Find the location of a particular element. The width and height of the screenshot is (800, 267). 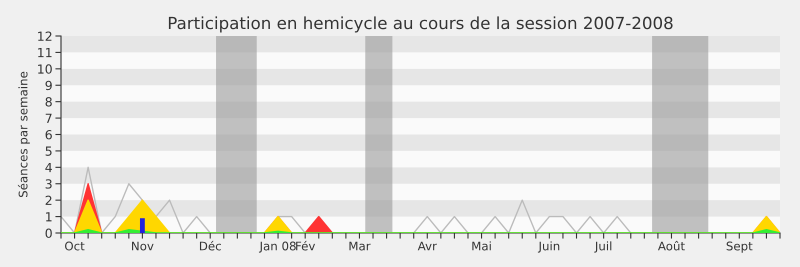

y-tick-label: 3 is located at coordinates (49, 184).